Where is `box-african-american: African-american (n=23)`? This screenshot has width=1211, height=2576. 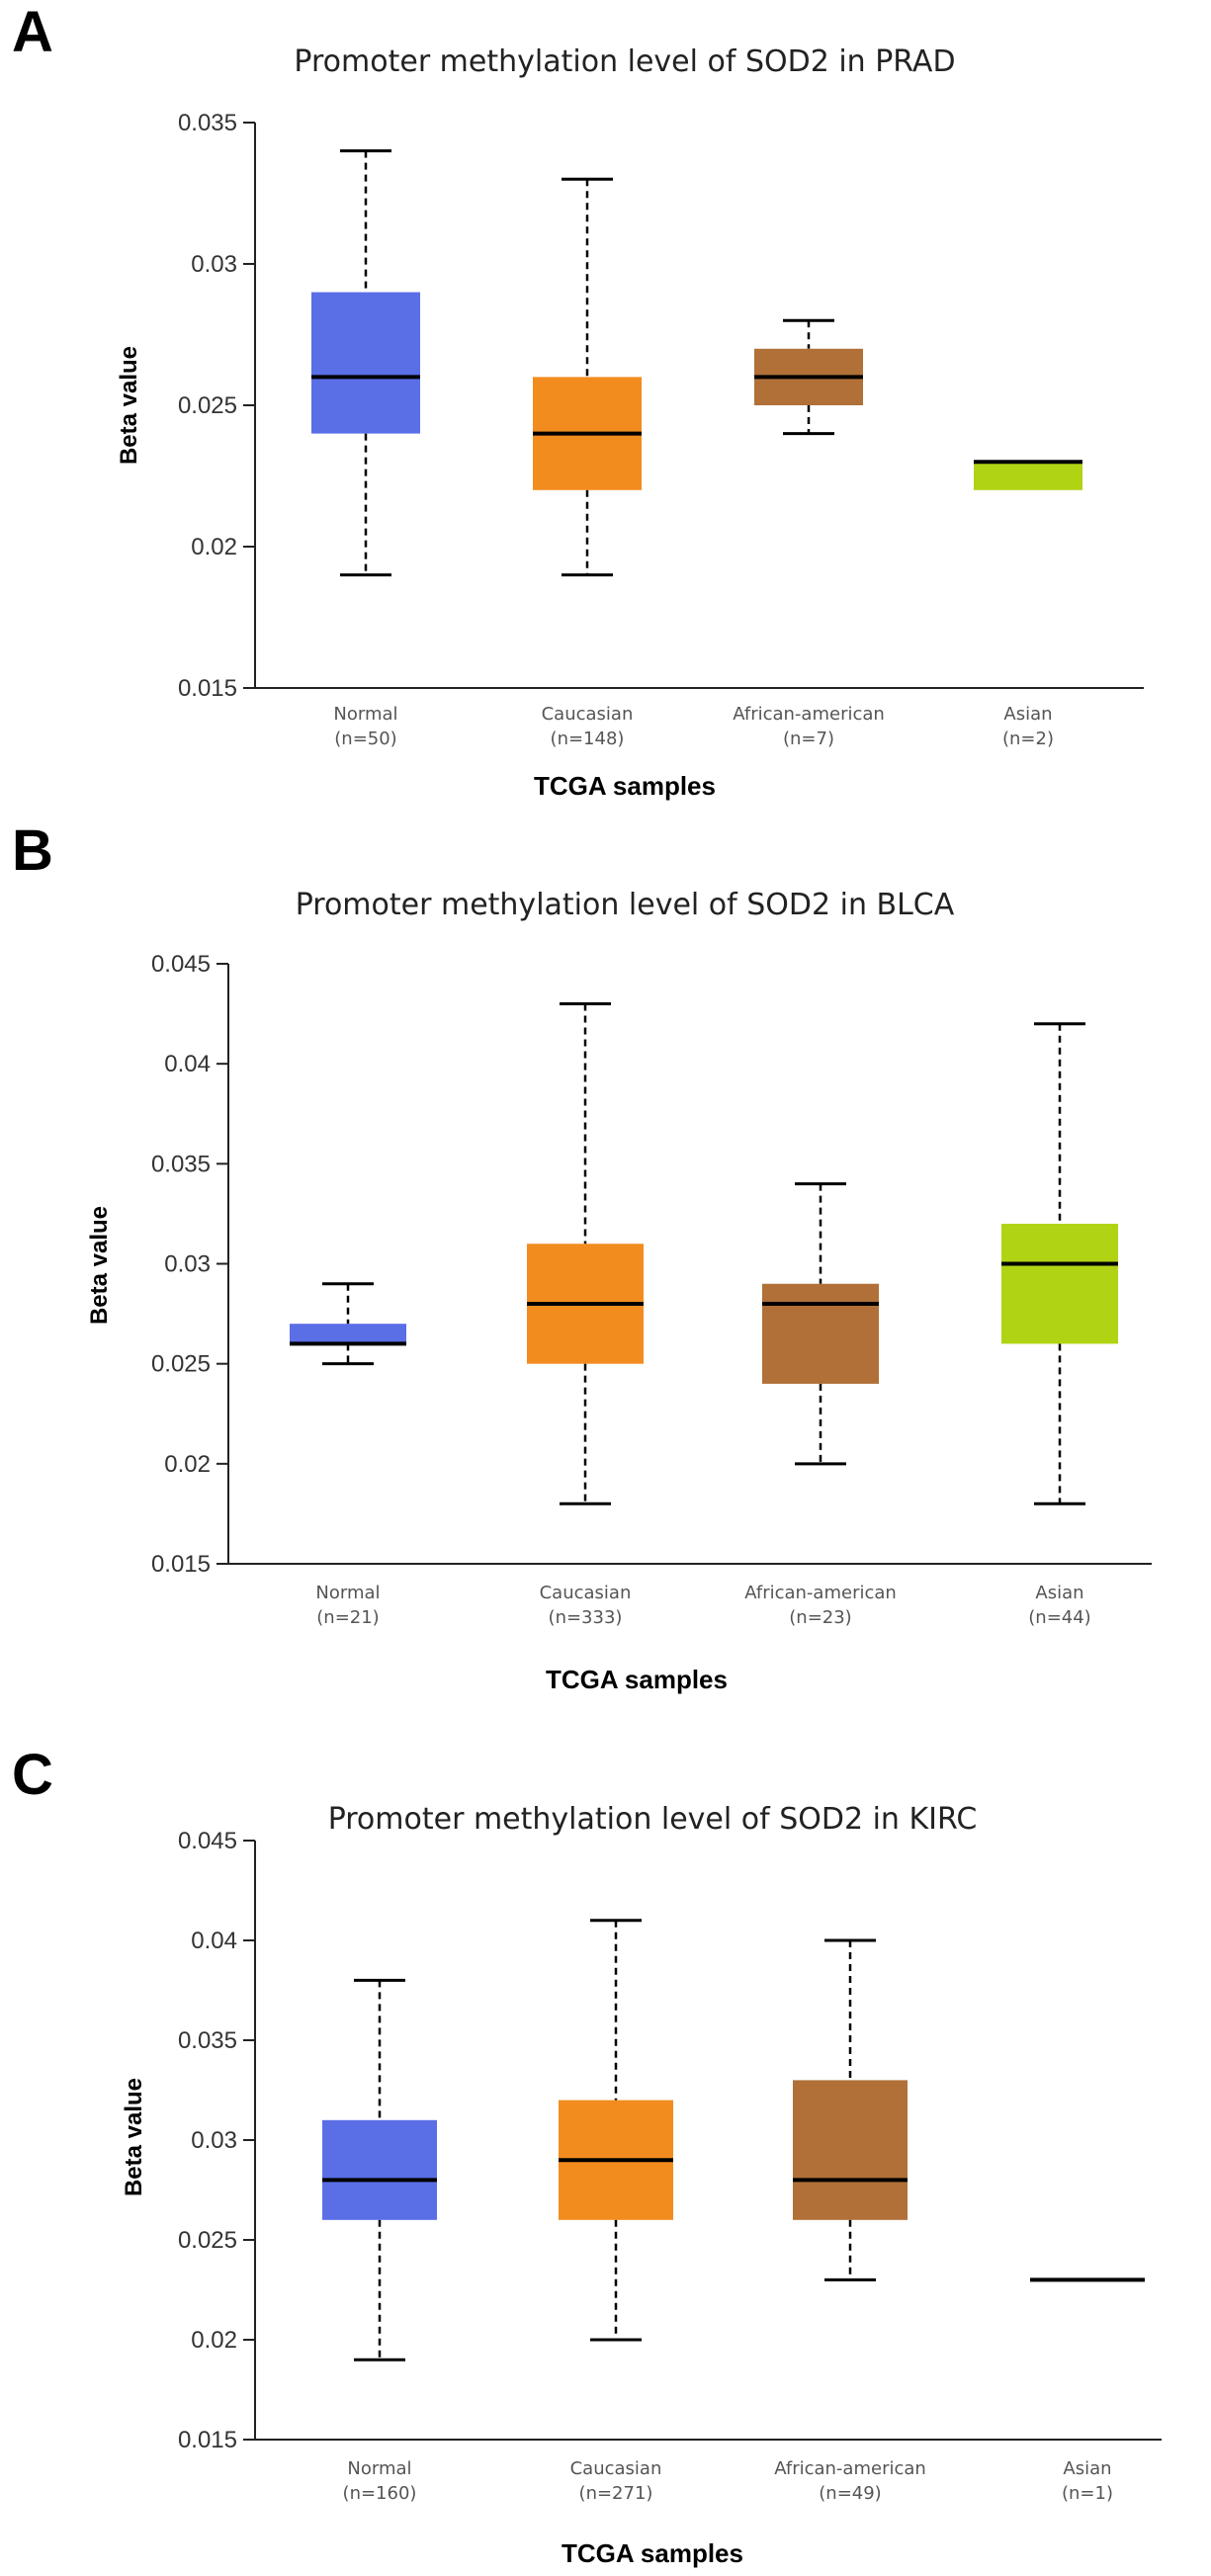 box-african-american: African-american (n=23) is located at coordinates (821, 1405).